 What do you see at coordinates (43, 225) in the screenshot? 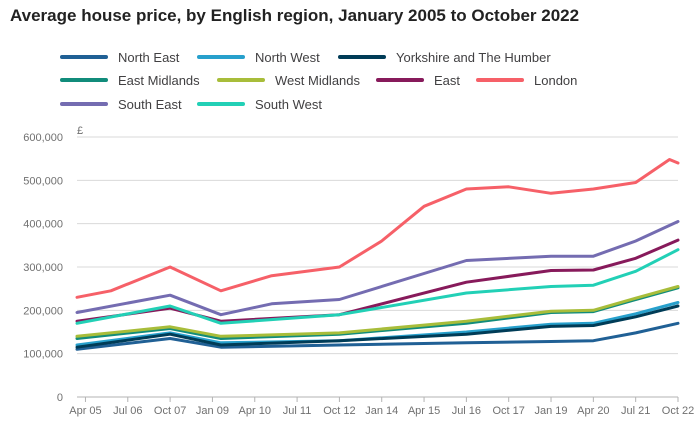
I see `y-tick-label: 400,000` at bounding box center [43, 225].